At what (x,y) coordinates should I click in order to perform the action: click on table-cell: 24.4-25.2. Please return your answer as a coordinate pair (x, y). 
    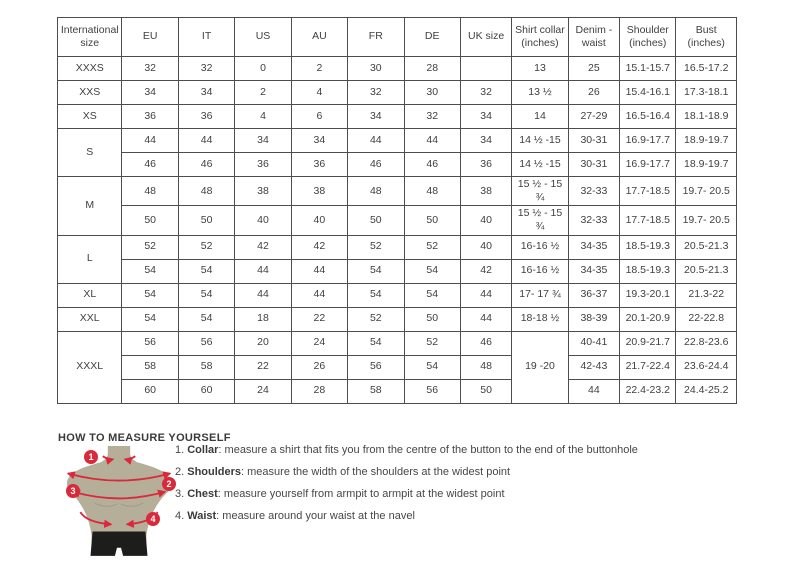
    Looking at the image, I should click on (706, 391).